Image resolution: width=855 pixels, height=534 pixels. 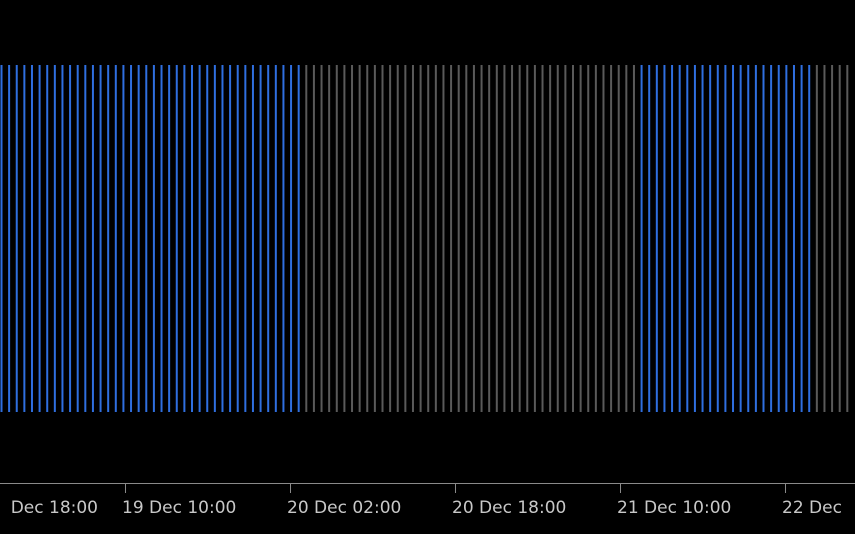 I want to click on time-label: 20 Dec 02:00, so click(x=344, y=508).